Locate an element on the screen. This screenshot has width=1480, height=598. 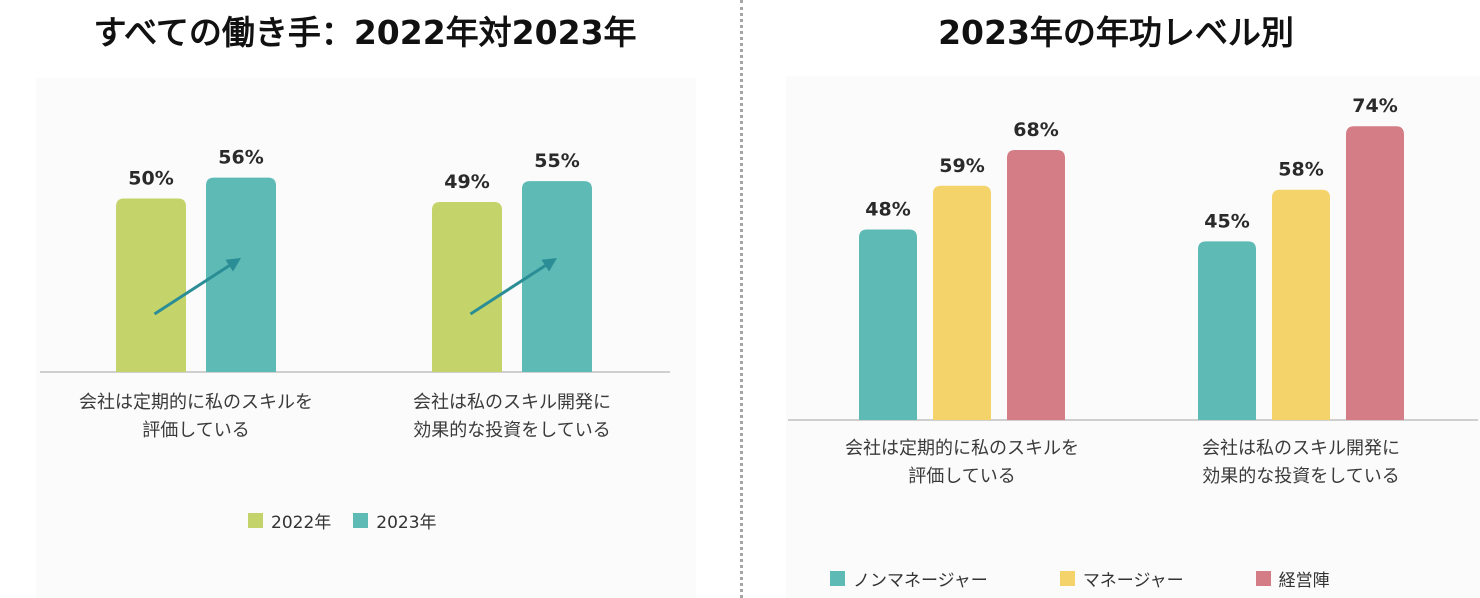
legend-item: ノンマネージャー is located at coordinates (909, 578).